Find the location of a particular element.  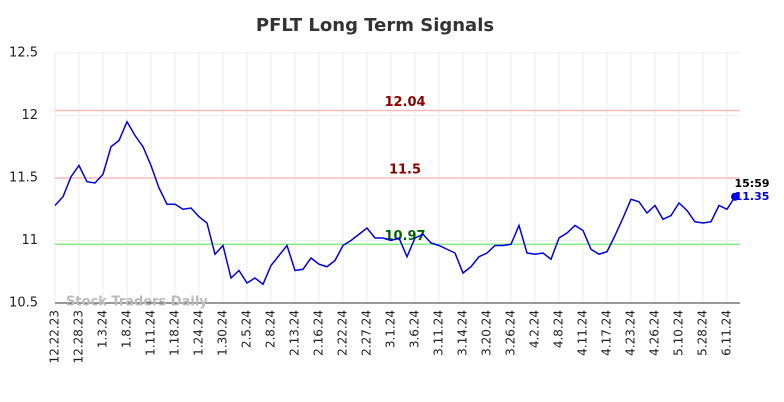

x-tick-label: 3.1.24 is located at coordinates (391, 329).